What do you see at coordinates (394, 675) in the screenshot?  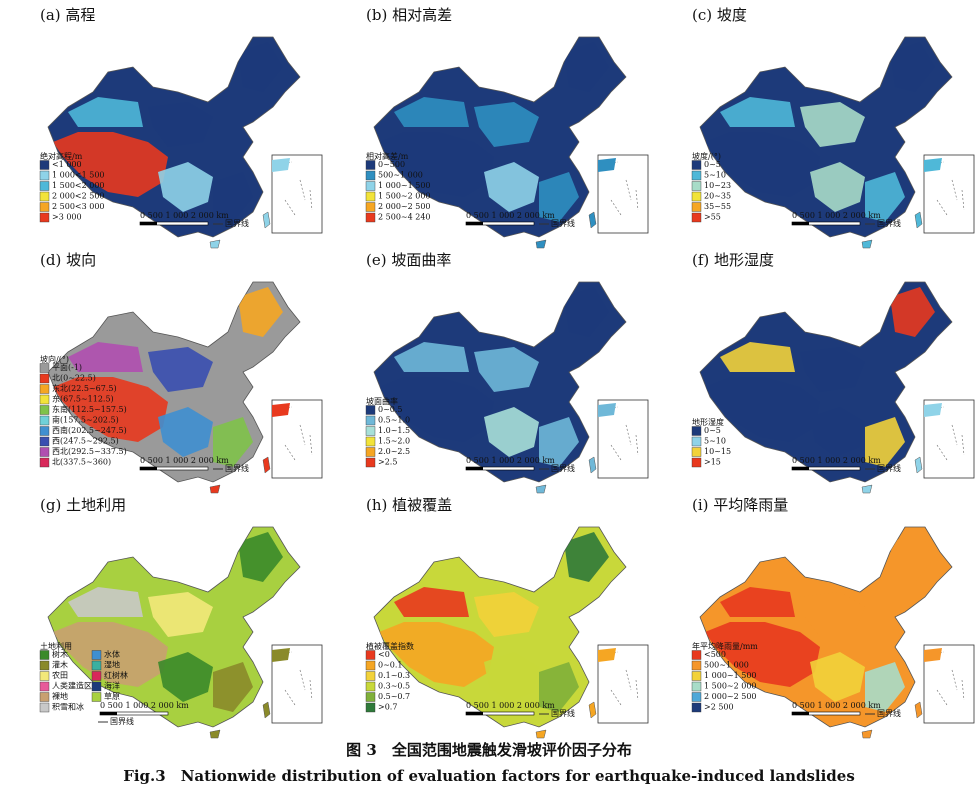 I see `legend-label: 0.1~0.3` at bounding box center [394, 675].